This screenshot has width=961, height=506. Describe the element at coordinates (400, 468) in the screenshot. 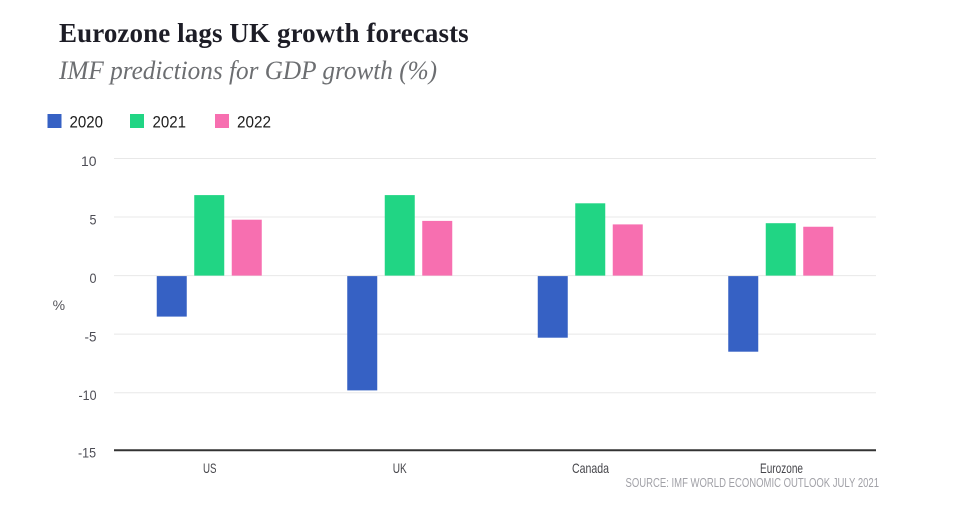

I see `svg-text: UK` at that location.